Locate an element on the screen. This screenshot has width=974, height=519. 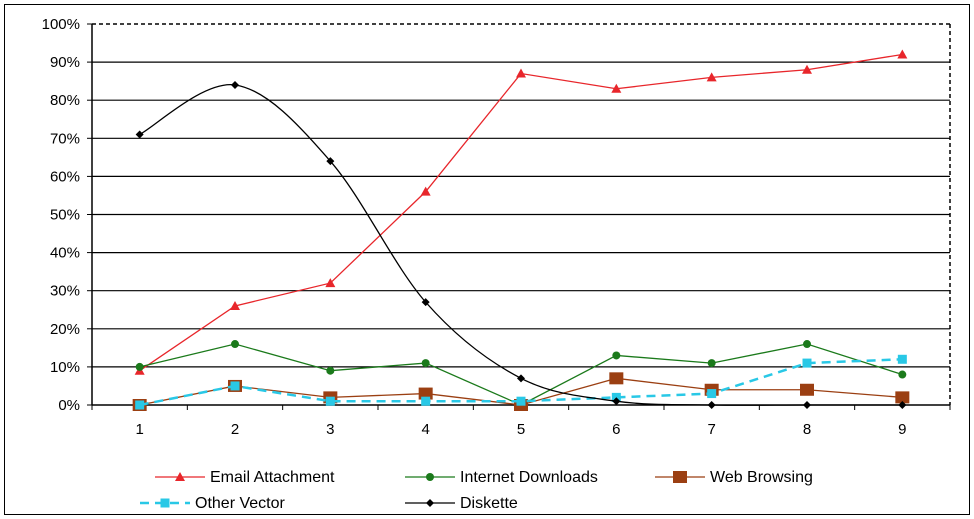
y-tick-label: 90% is located at coordinates (65, 62).